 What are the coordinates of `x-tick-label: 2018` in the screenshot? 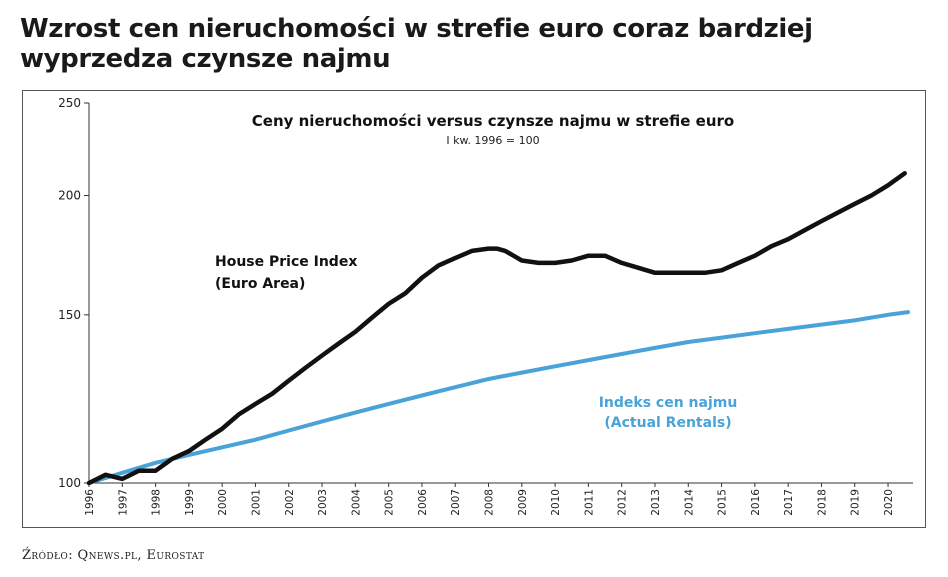 It's located at (822, 502).